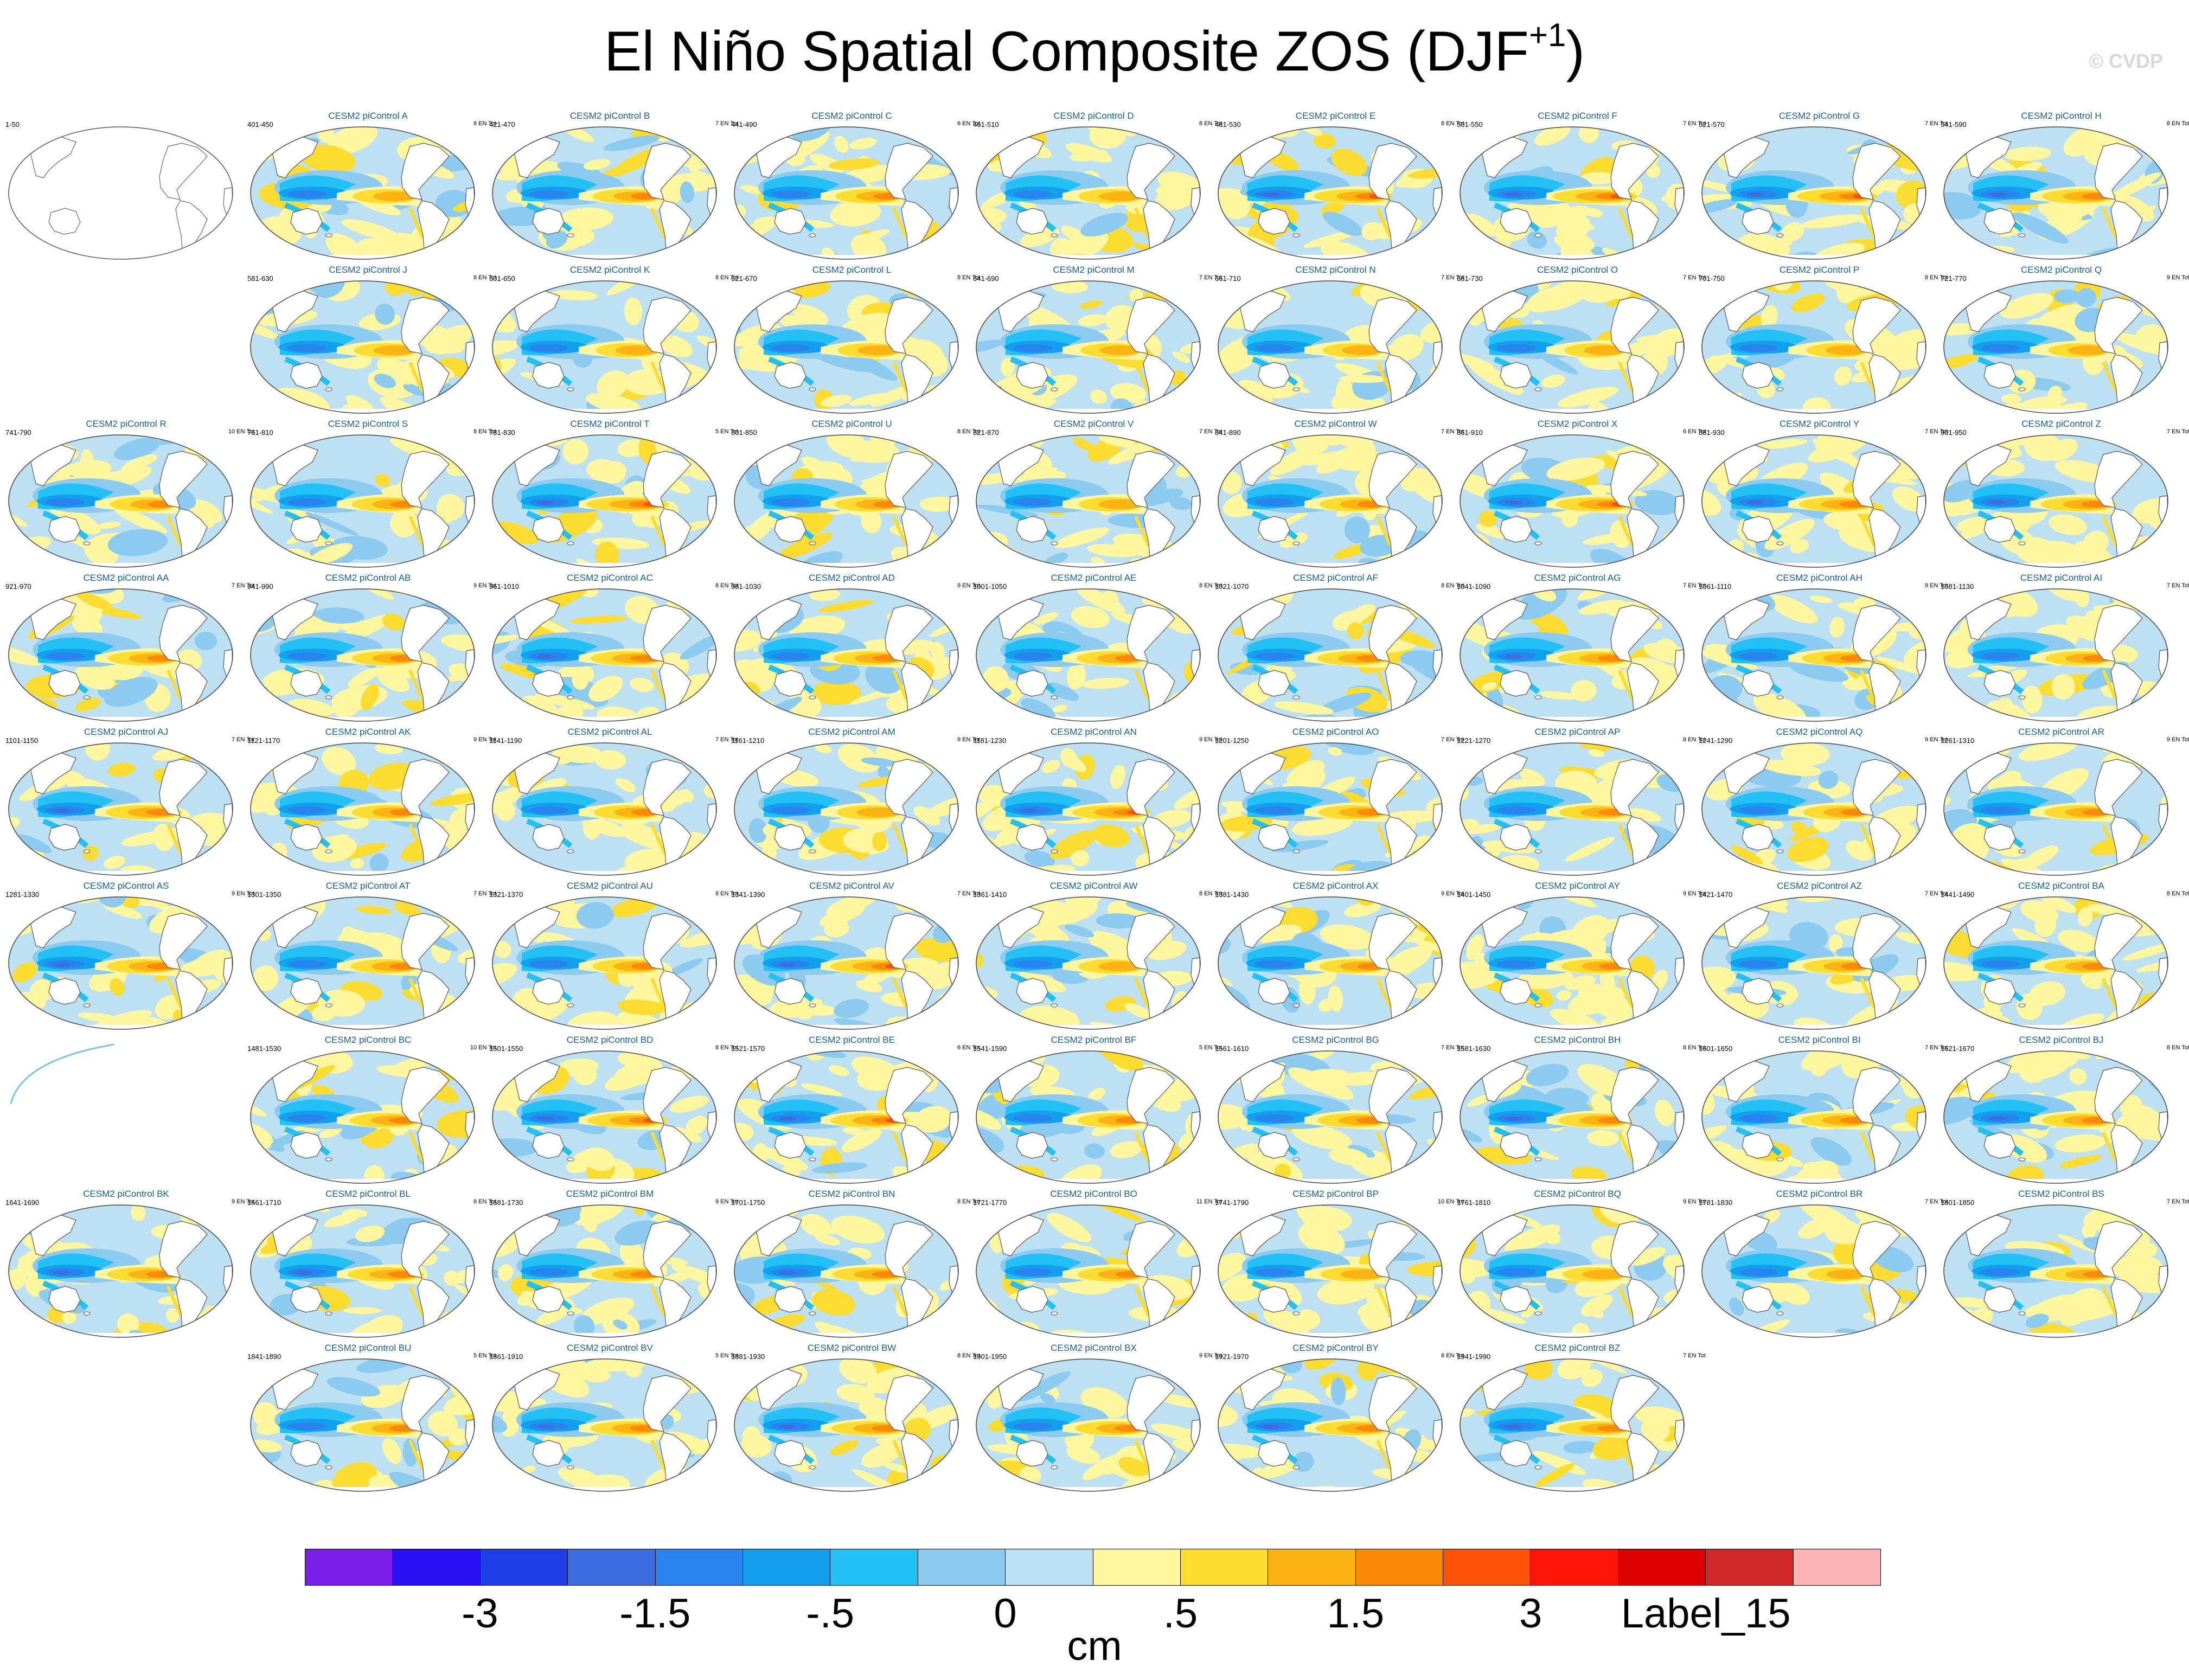 The image size is (2189, 1680). Describe the element at coordinates (1954, 124) in the screenshot. I see `panel-years: 541-590` at that location.